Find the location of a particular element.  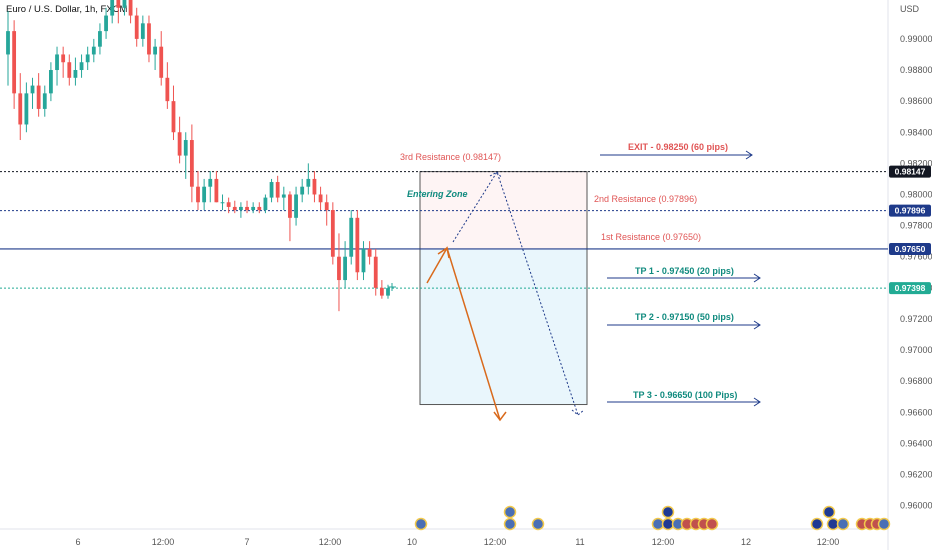

y-tick-label: 0.99000 is located at coordinates (916, 39).